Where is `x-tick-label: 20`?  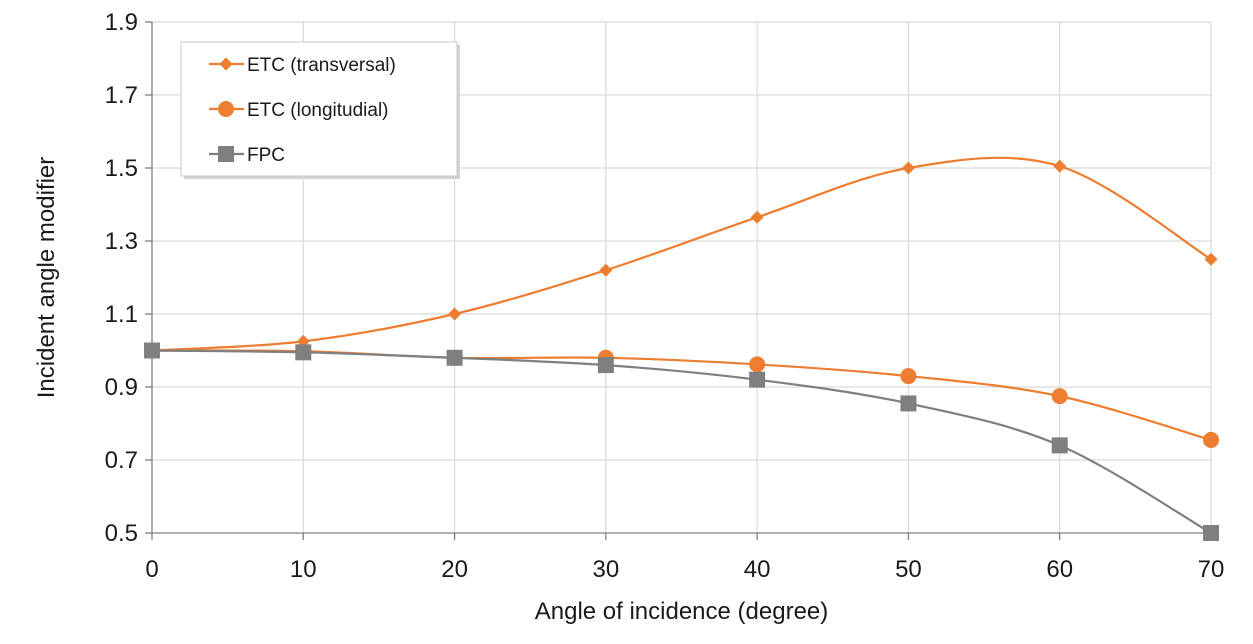 x-tick-label: 20 is located at coordinates (454, 569).